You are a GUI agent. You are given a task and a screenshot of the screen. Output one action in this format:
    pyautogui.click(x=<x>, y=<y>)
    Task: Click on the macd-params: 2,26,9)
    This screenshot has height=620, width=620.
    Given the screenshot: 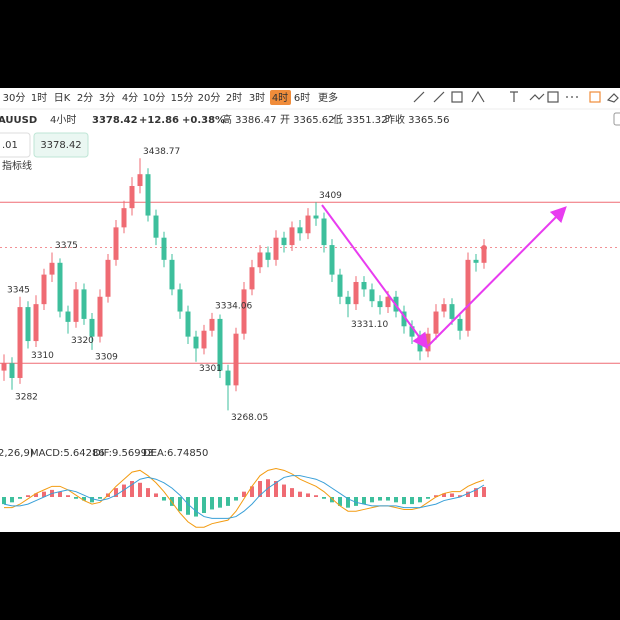 What is the action you would take?
    pyautogui.click(x=17, y=453)
    